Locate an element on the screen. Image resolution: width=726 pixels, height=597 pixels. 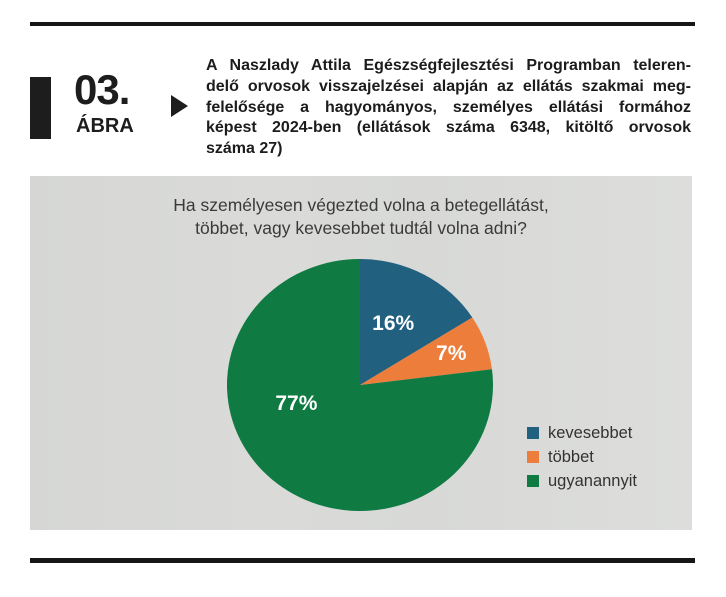
legend-item-többet: többet is located at coordinates (582, 457).